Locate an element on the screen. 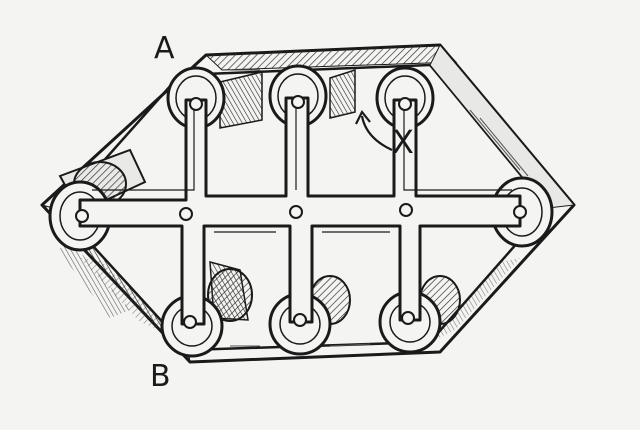  label-b: B is located at coordinates (160, 376).